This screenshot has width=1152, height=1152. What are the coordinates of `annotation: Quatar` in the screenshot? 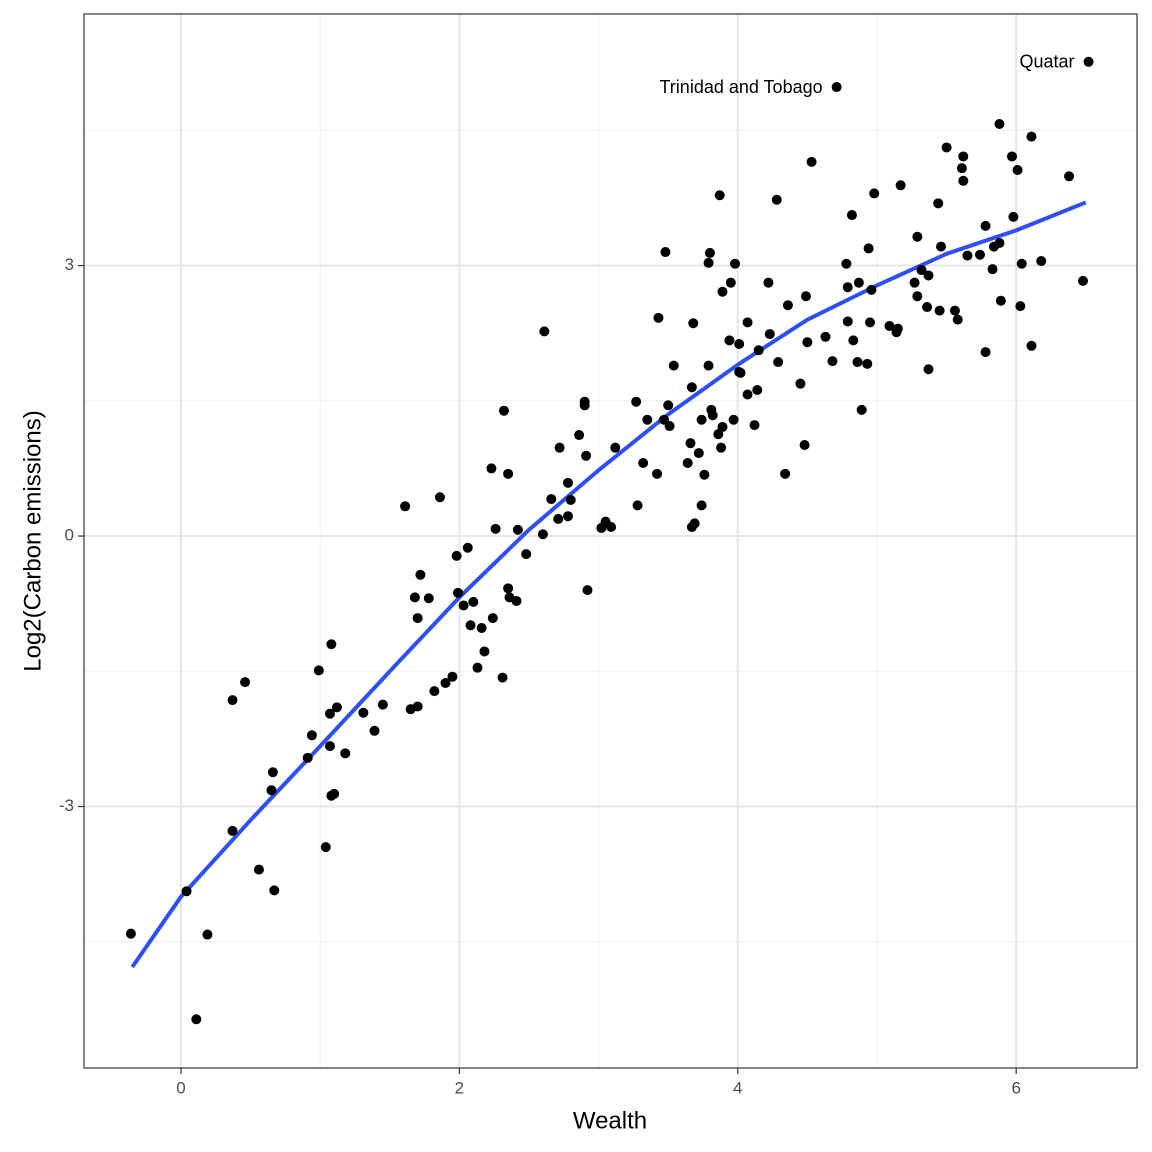 It's located at (1047, 62).